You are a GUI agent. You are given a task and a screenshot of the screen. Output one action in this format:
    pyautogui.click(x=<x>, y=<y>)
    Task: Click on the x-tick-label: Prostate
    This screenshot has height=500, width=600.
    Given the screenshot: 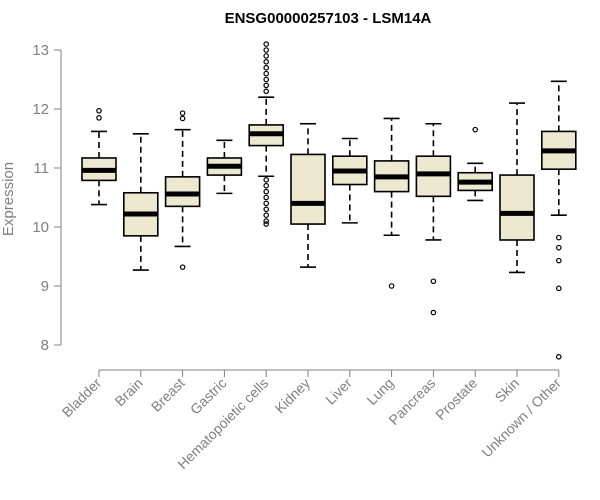 What is the action you would take?
    pyautogui.click(x=456, y=399)
    